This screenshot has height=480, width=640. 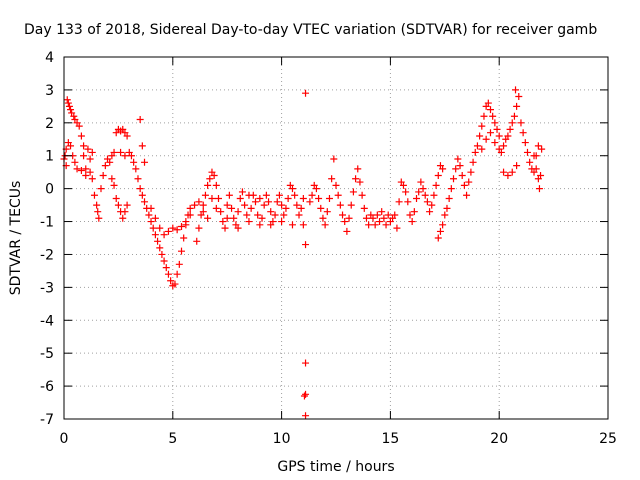 I want to click on y-tick-label: -7, so click(x=47, y=420).